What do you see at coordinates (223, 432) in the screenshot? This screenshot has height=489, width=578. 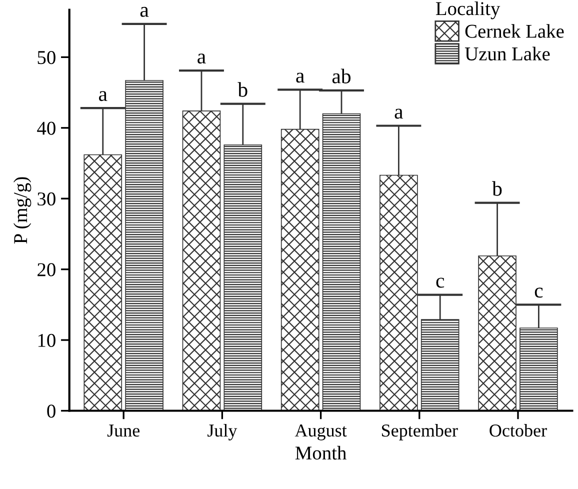 I see `x-tick-label: July` at bounding box center [223, 432].